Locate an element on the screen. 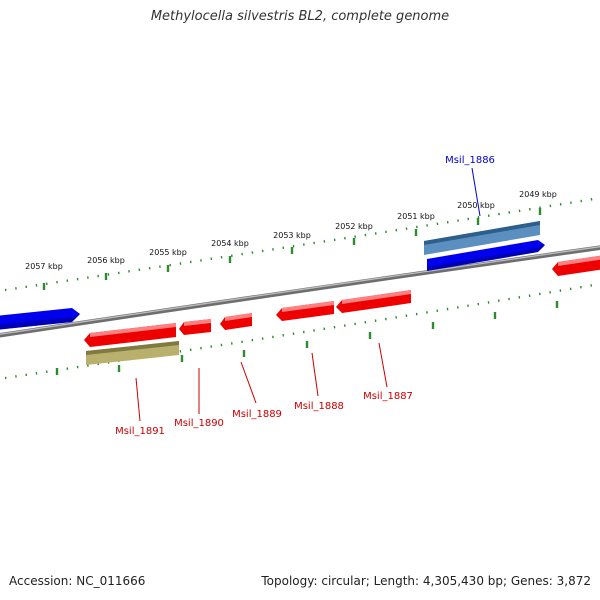 The height and width of the screenshot is (600, 600). cds-msil-1889-hl is located at coordinates (238, 317).